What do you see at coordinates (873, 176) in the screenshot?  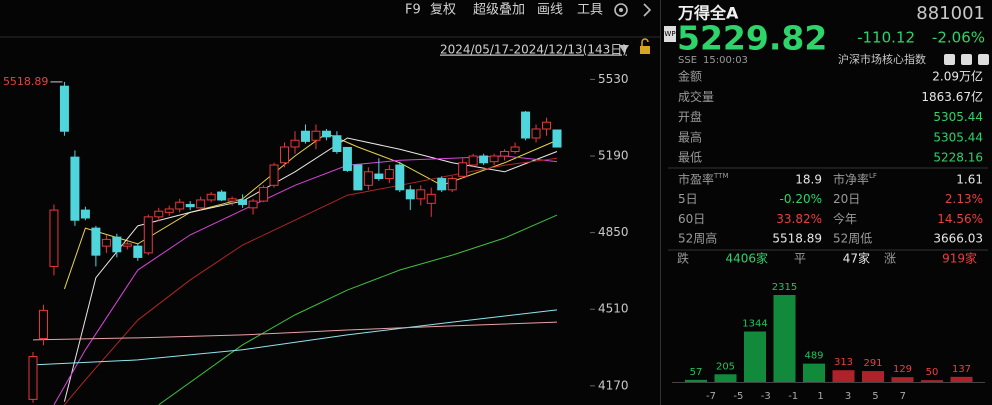 I see `stat-label-sup: LF` at bounding box center [873, 176].